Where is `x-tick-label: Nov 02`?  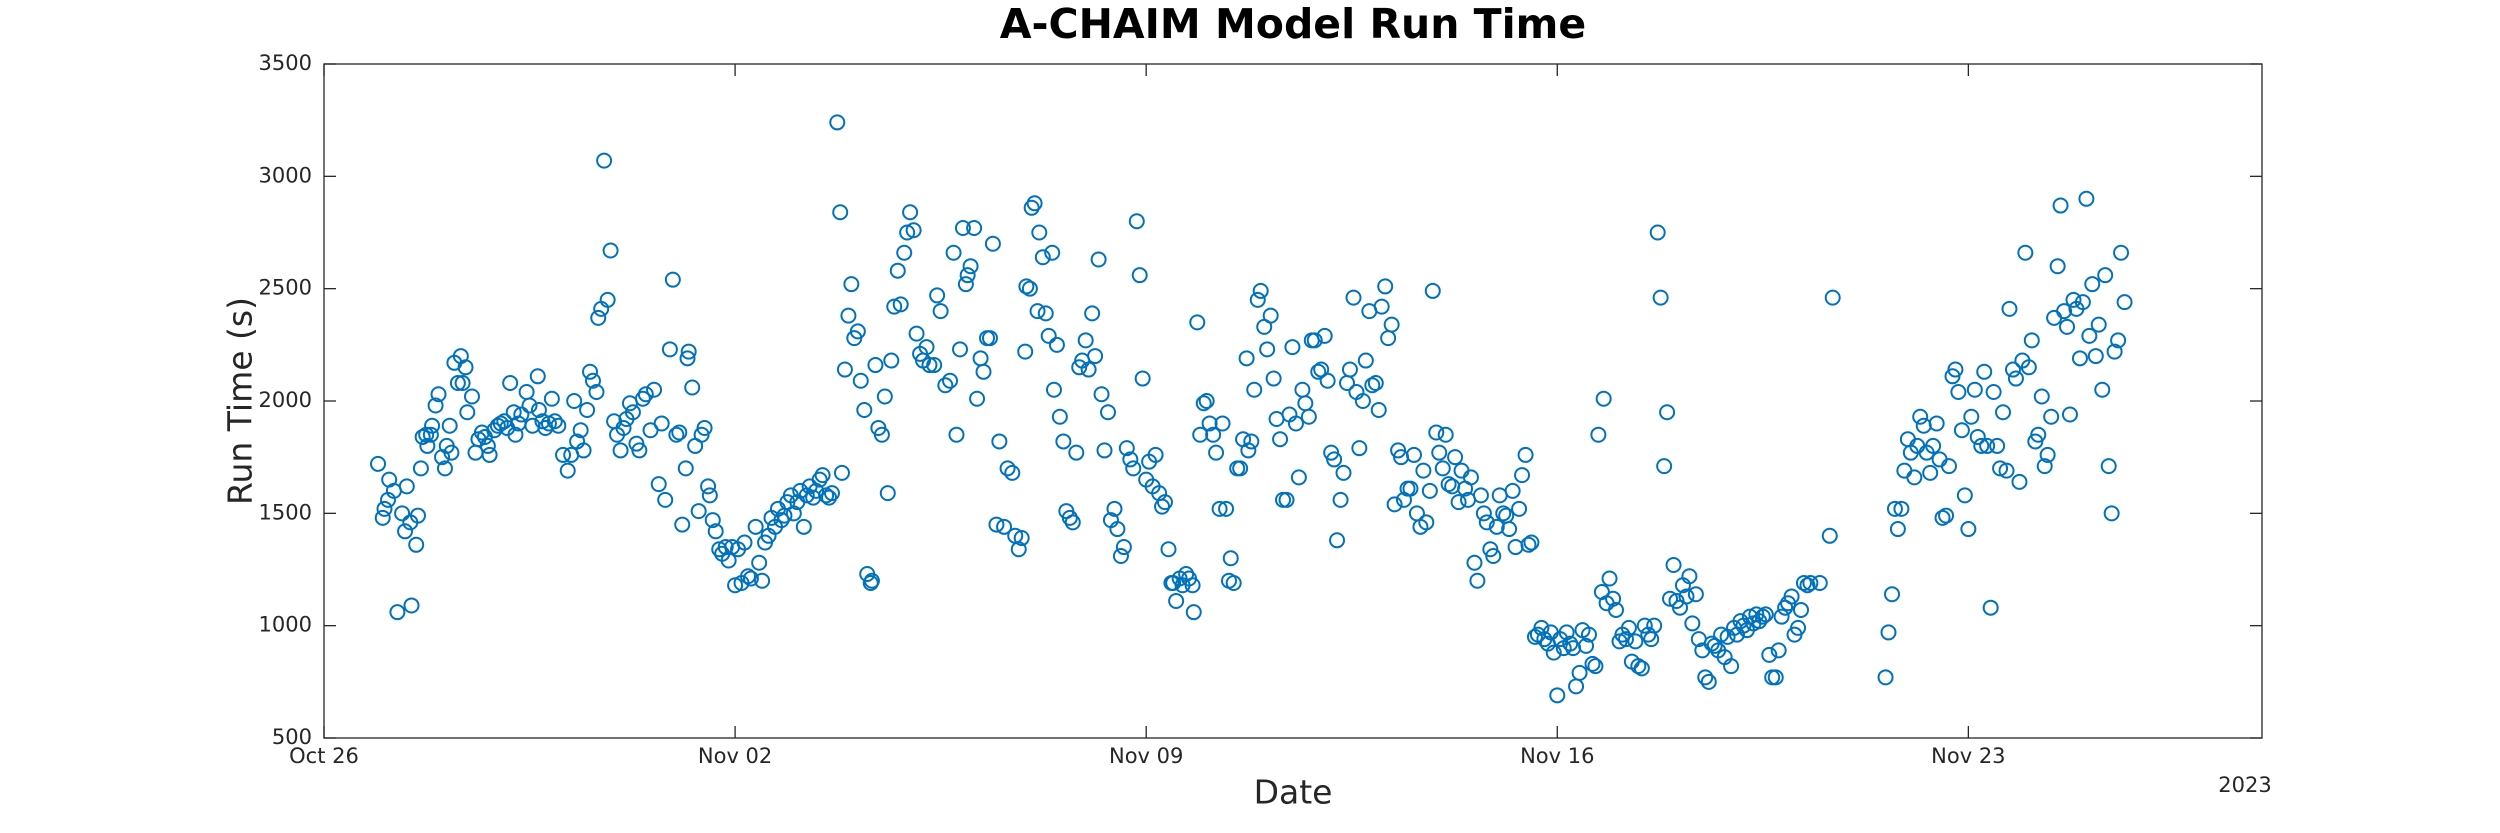 x-tick-label: Nov 02 is located at coordinates (735, 756).